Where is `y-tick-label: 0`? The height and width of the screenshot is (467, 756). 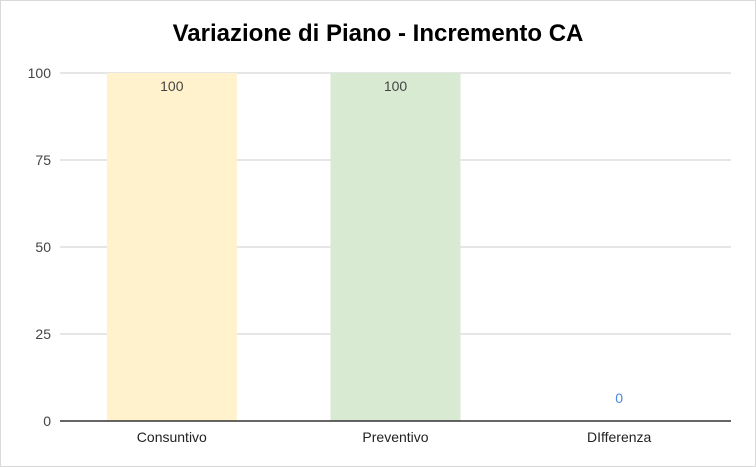
y-tick-label: 0 is located at coordinates (47, 421).